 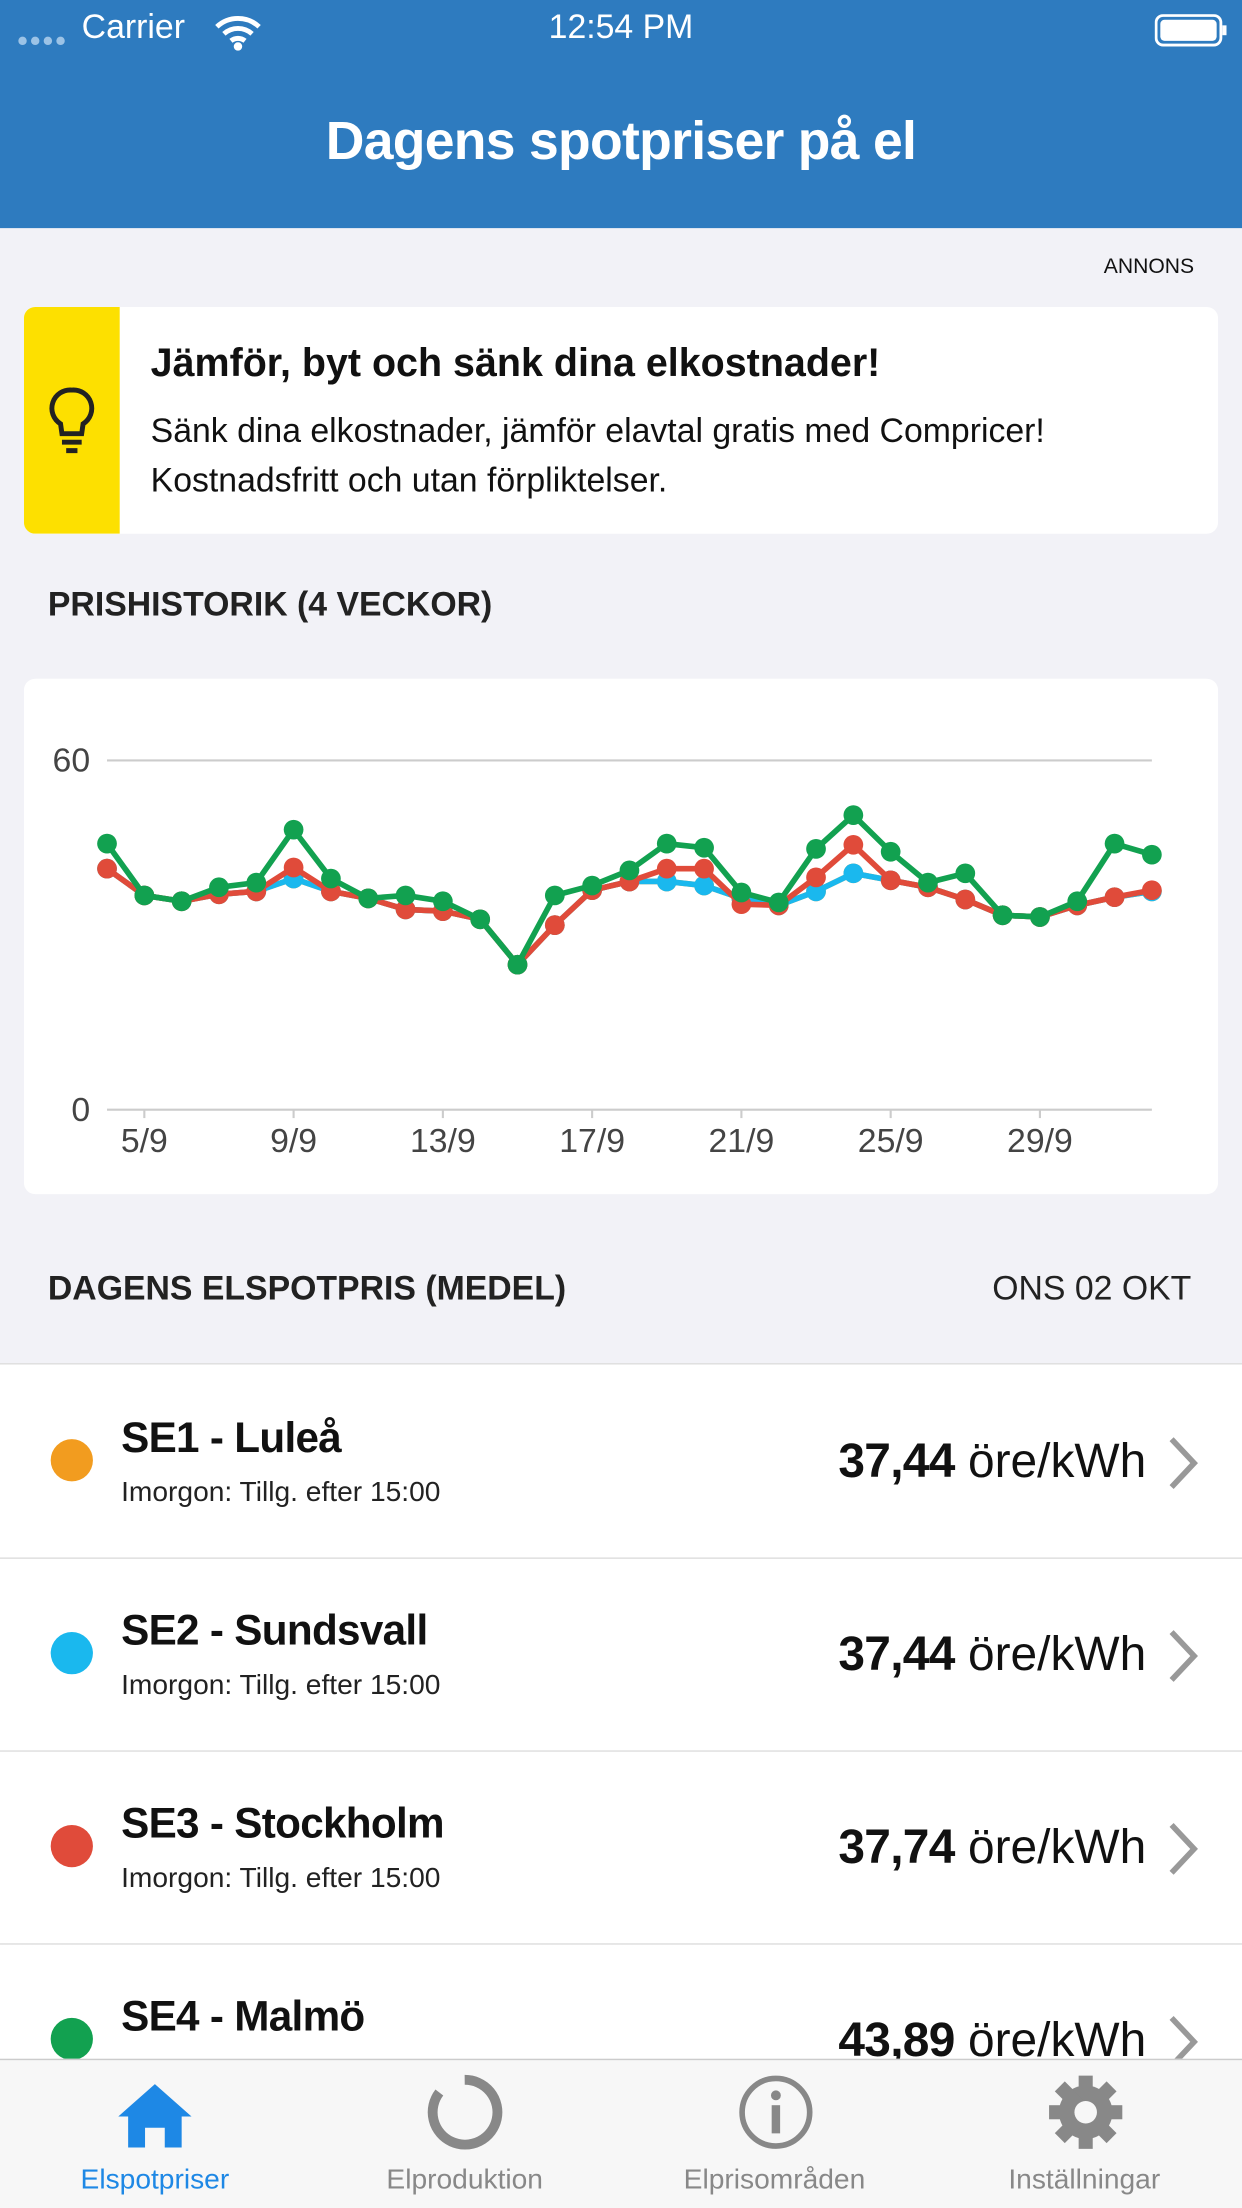 What do you see at coordinates (896, 2040) in the screenshot?
I see `price-value: 43,89` at bounding box center [896, 2040].